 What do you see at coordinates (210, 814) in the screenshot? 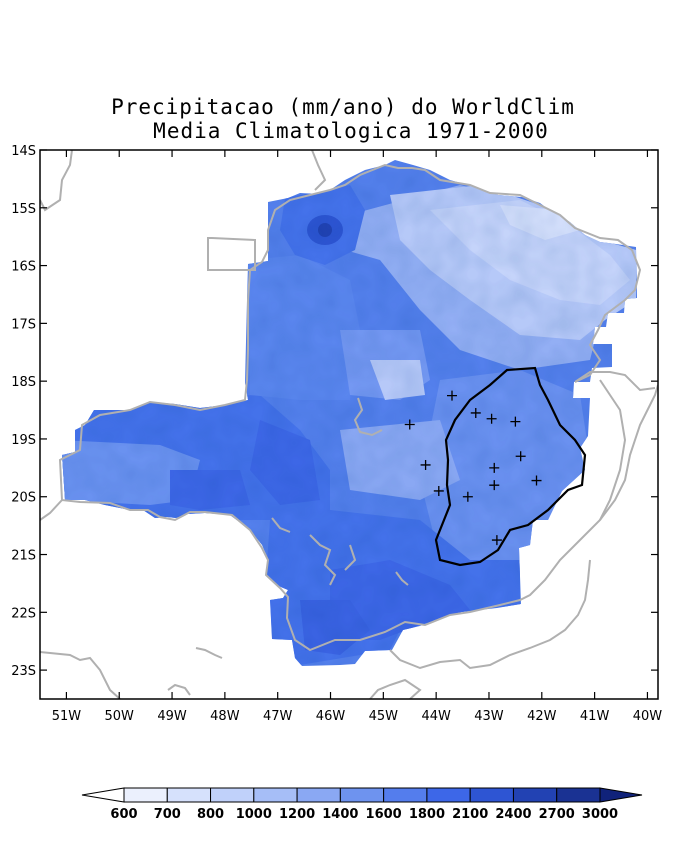
I see `colorbar-label: 800` at bounding box center [210, 814].